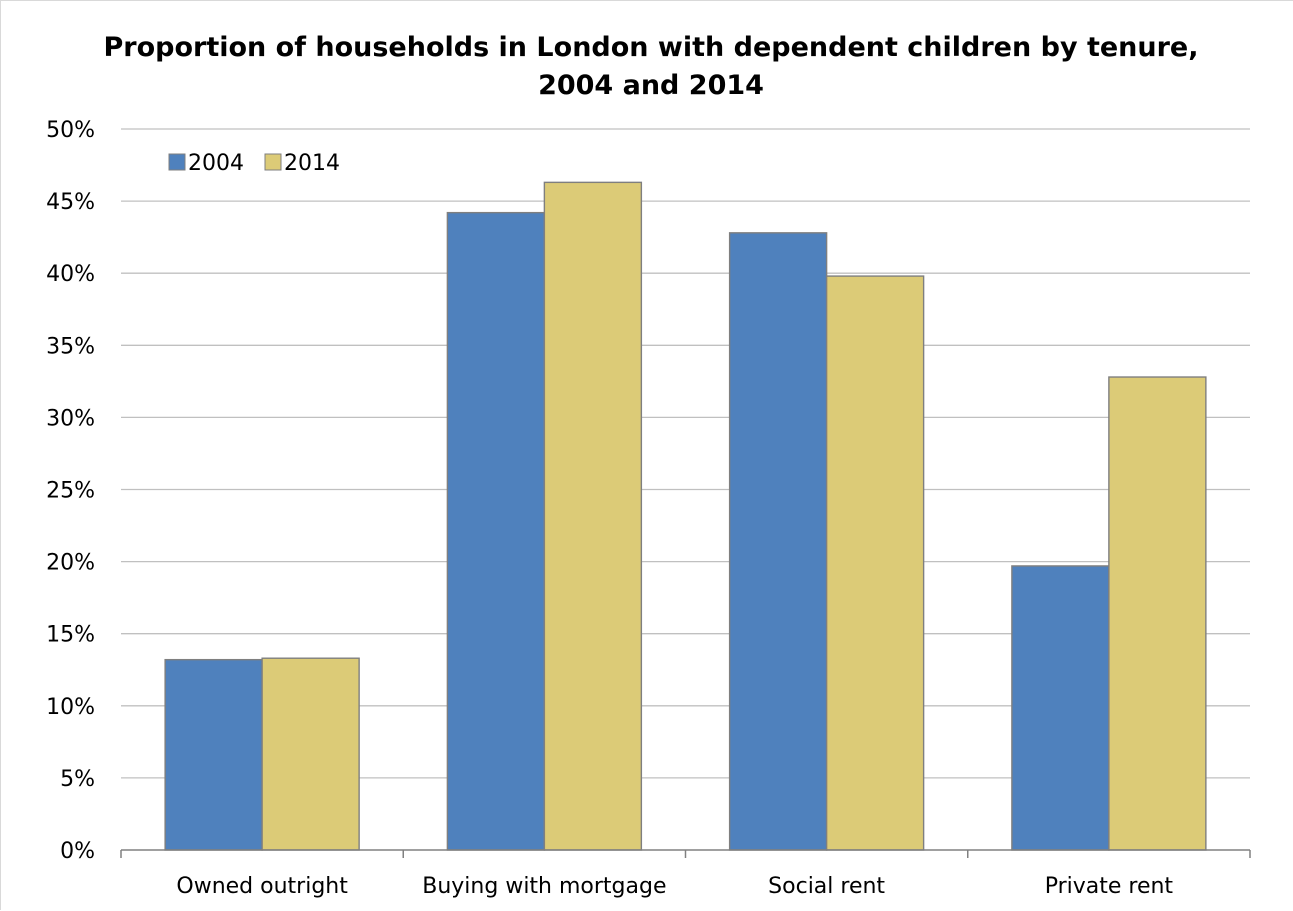 The width and height of the screenshot is (1293, 911). I want to click on legend-label-2004: 2004, so click(216, 163).